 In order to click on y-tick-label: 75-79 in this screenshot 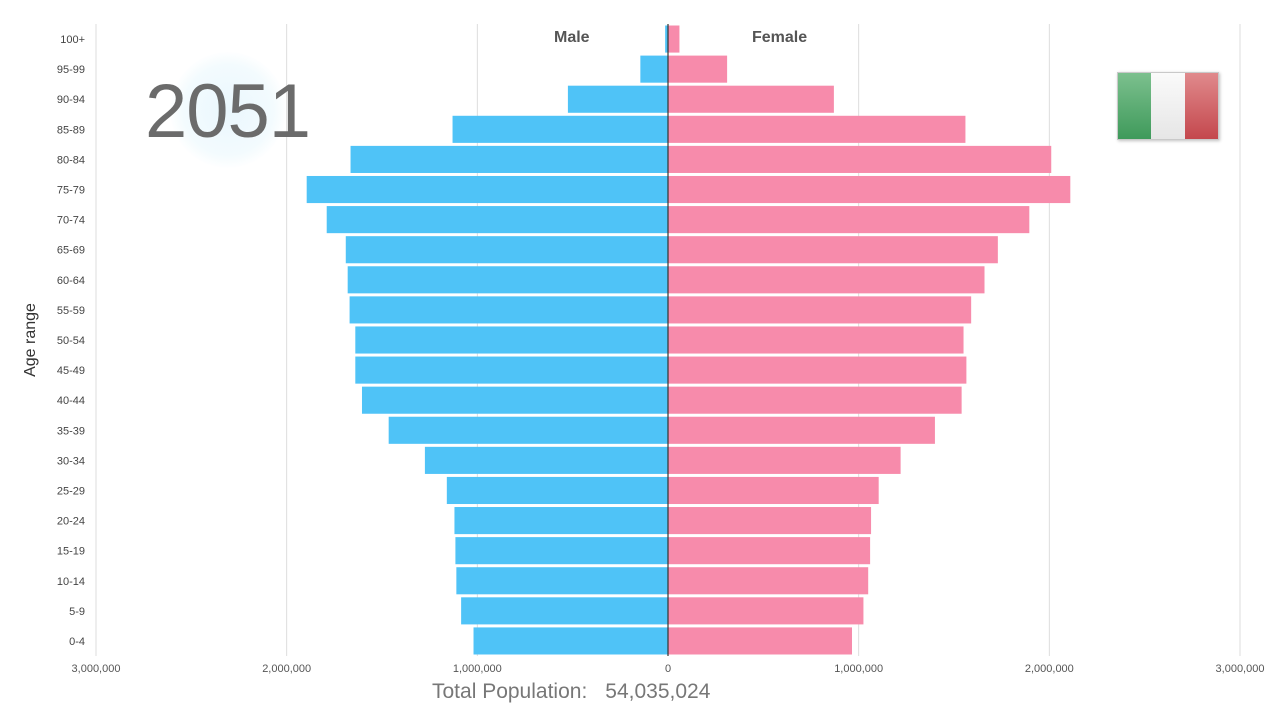, I will do `click(71, 191)`.